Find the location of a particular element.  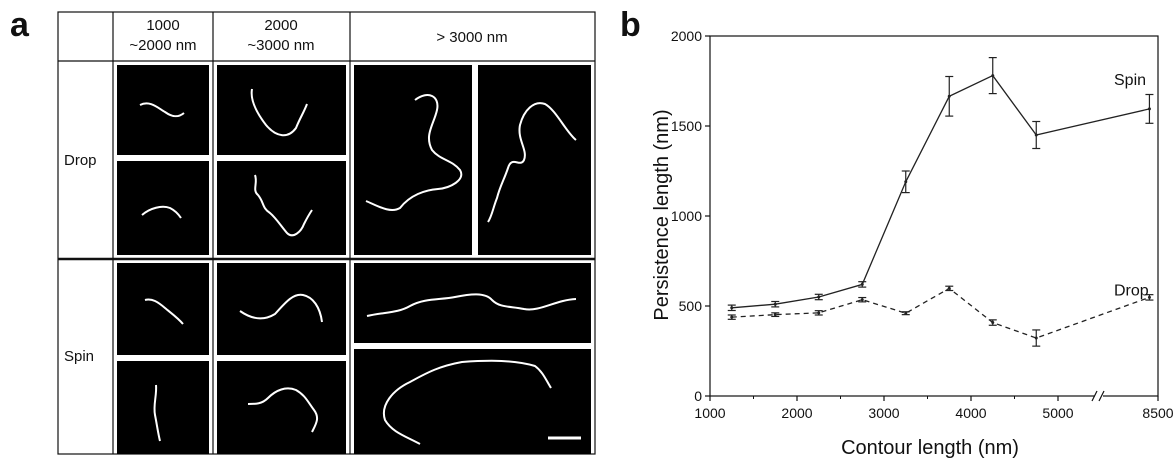

header-col1-line1: 1000 is located at coordinates (162, 25).